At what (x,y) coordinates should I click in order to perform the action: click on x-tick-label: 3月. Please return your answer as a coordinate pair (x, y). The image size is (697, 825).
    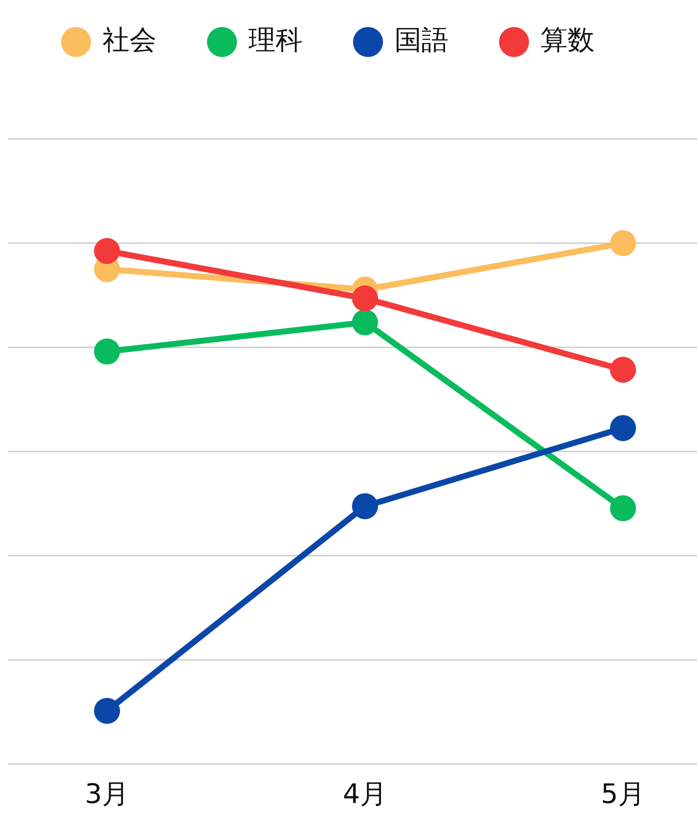
    Looking at the image, I should click on (107, 794).